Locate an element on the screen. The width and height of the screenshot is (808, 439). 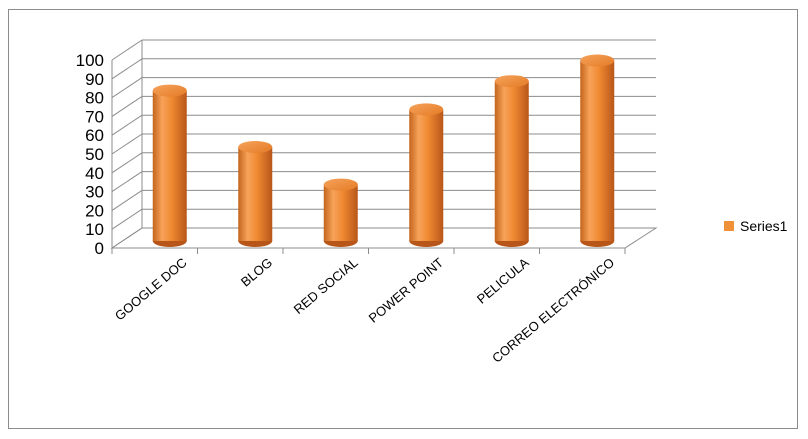
x-tick-label: PELICULA is located at coordinates (503, 281).